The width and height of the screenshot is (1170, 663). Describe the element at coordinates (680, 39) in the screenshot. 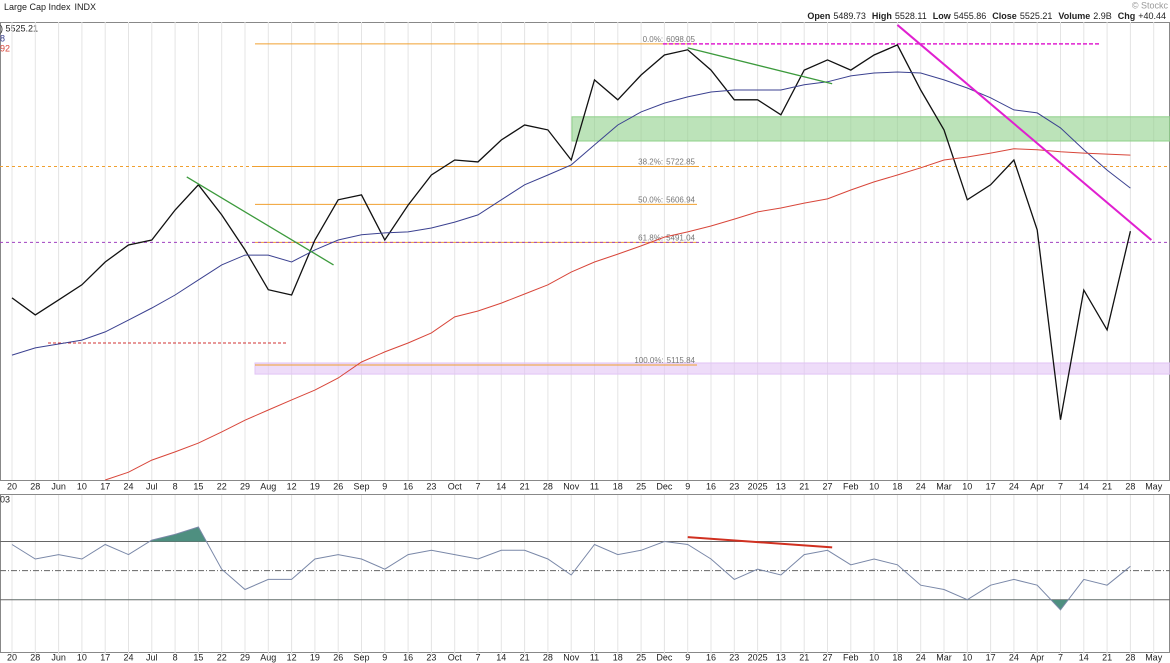

I see `fib-value: 6098.05` at that location.